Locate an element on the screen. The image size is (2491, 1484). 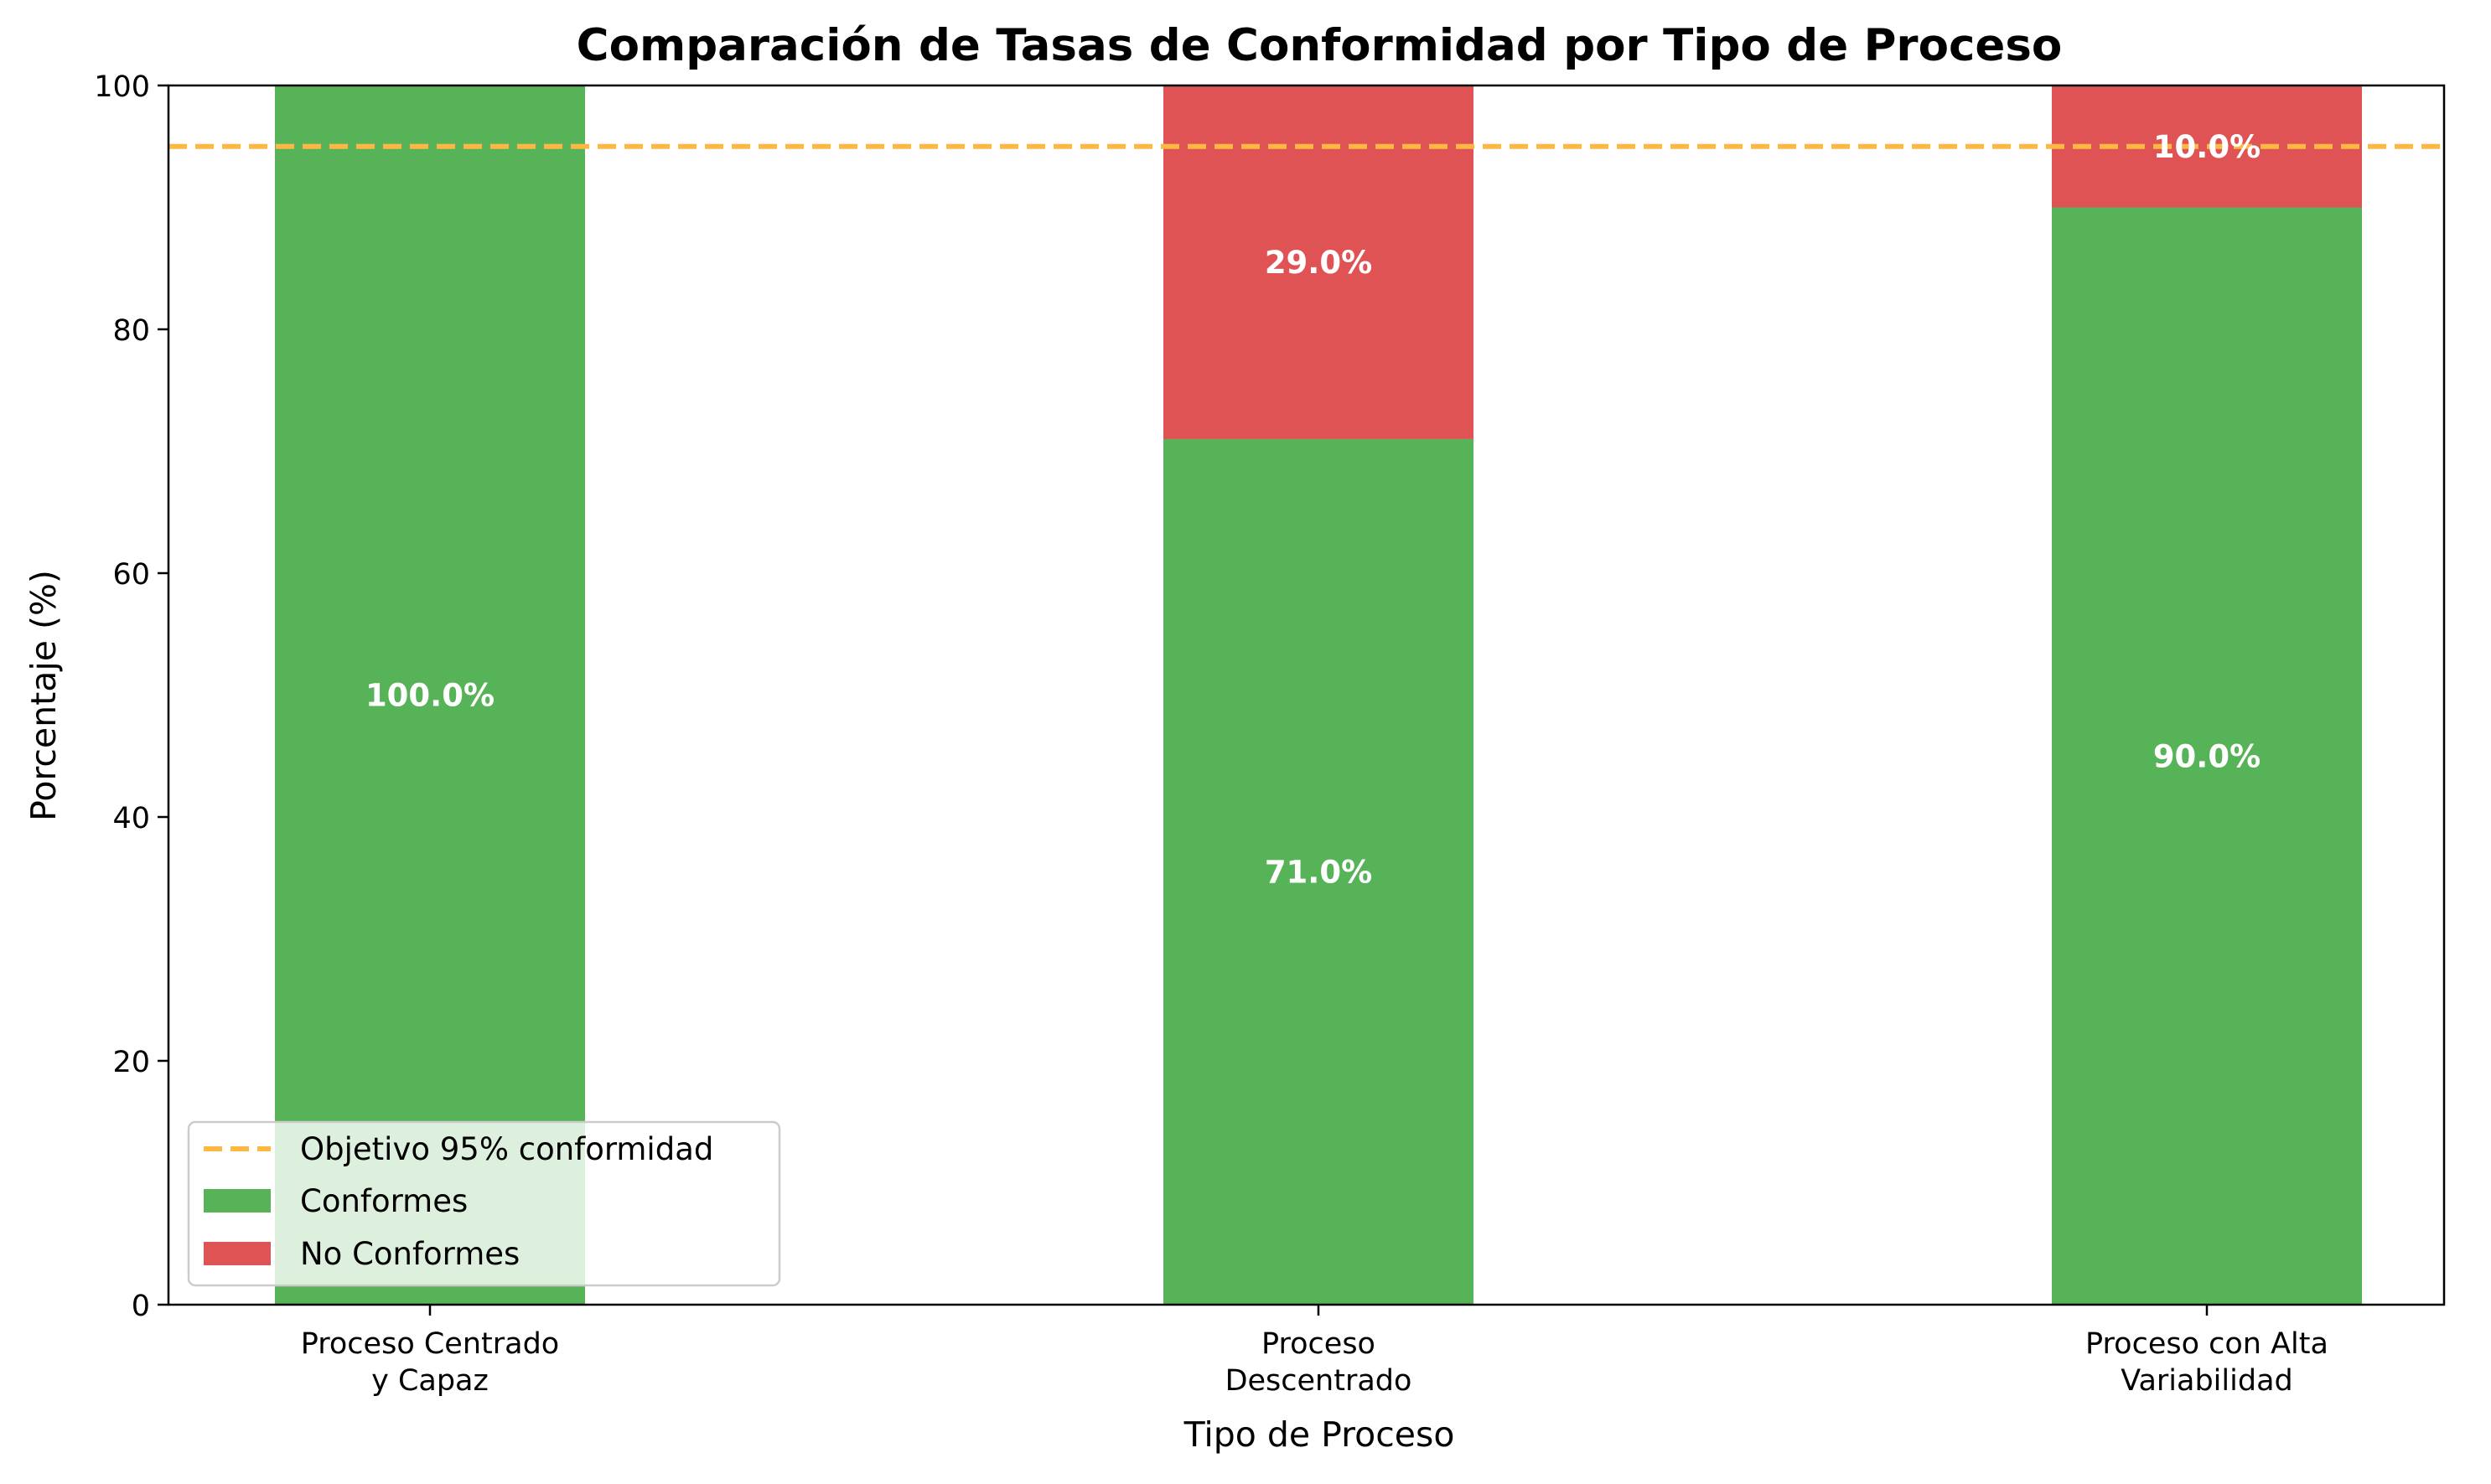
data-label-no-conformes-1: 29.0% is located at coordinates (1318, 263).